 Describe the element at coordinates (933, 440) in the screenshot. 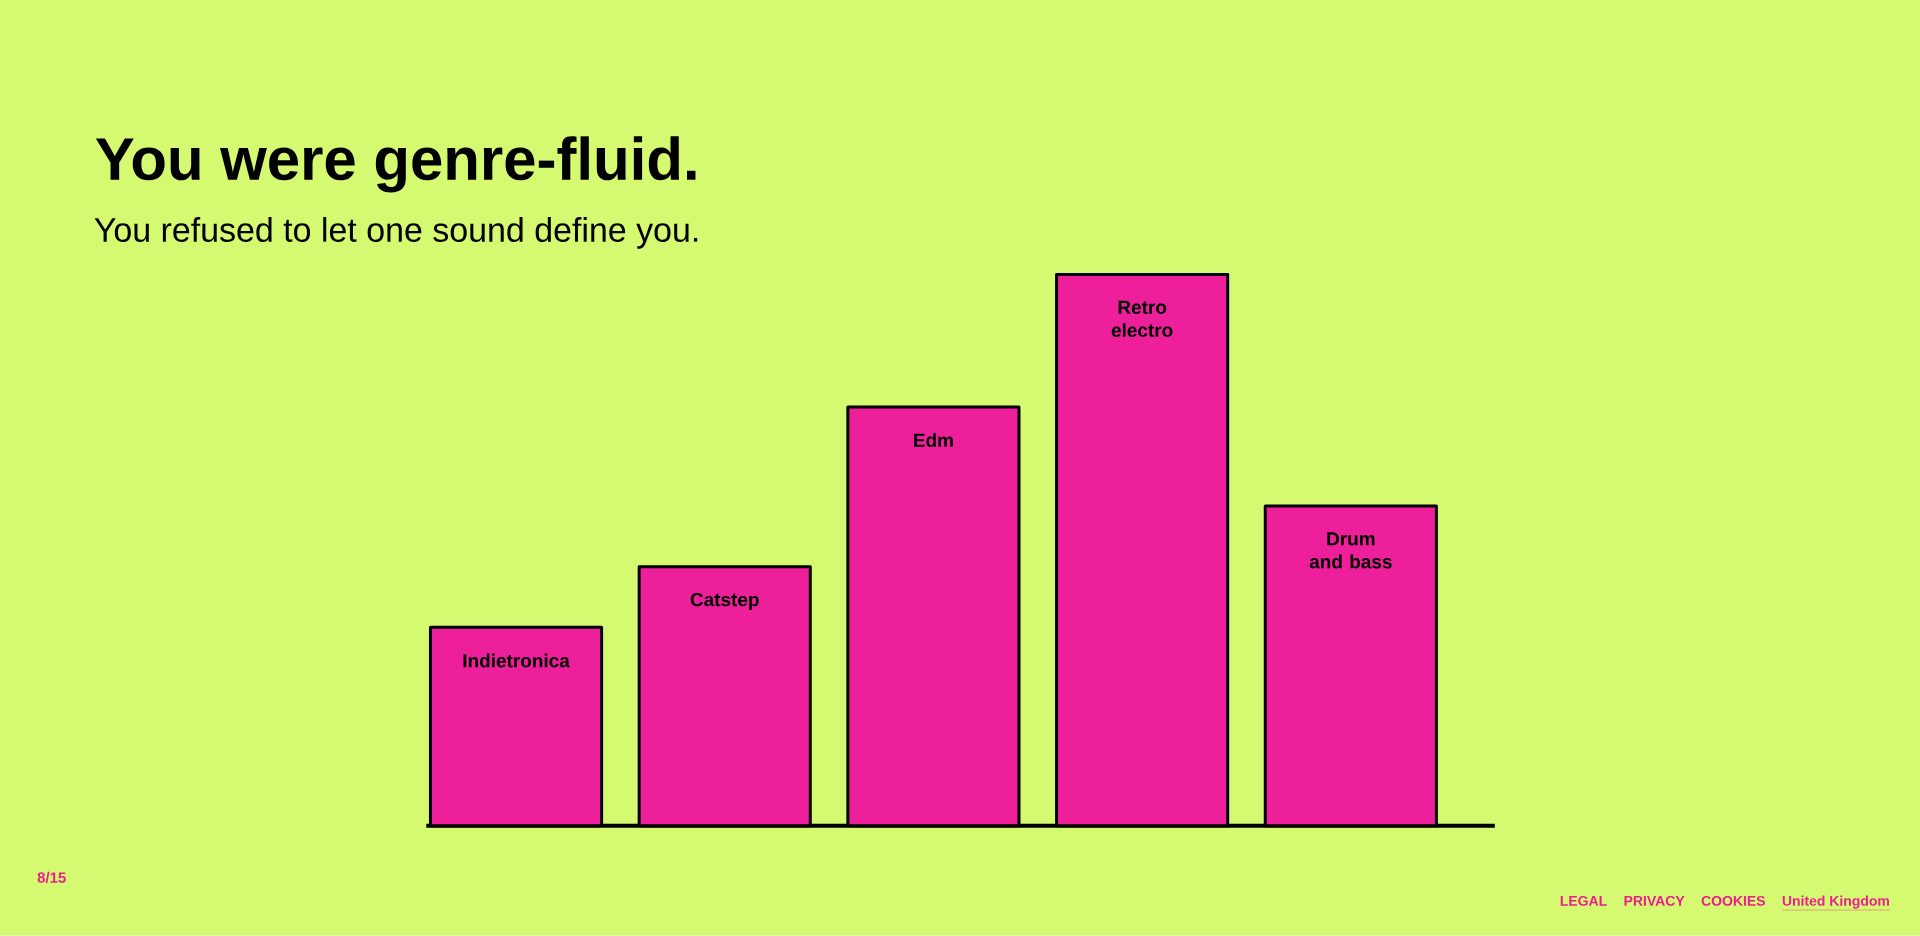

I see `x-tick-label: Edm` at that location.